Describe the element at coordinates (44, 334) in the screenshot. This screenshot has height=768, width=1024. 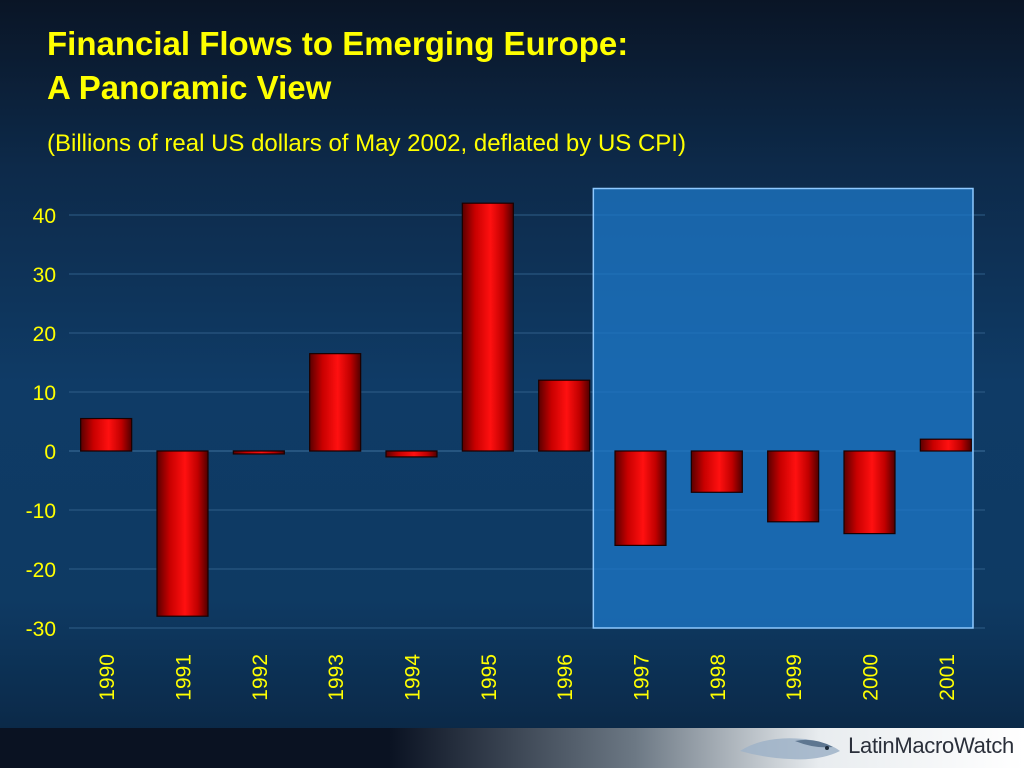
I see `y-tick-label: 20` at that location.